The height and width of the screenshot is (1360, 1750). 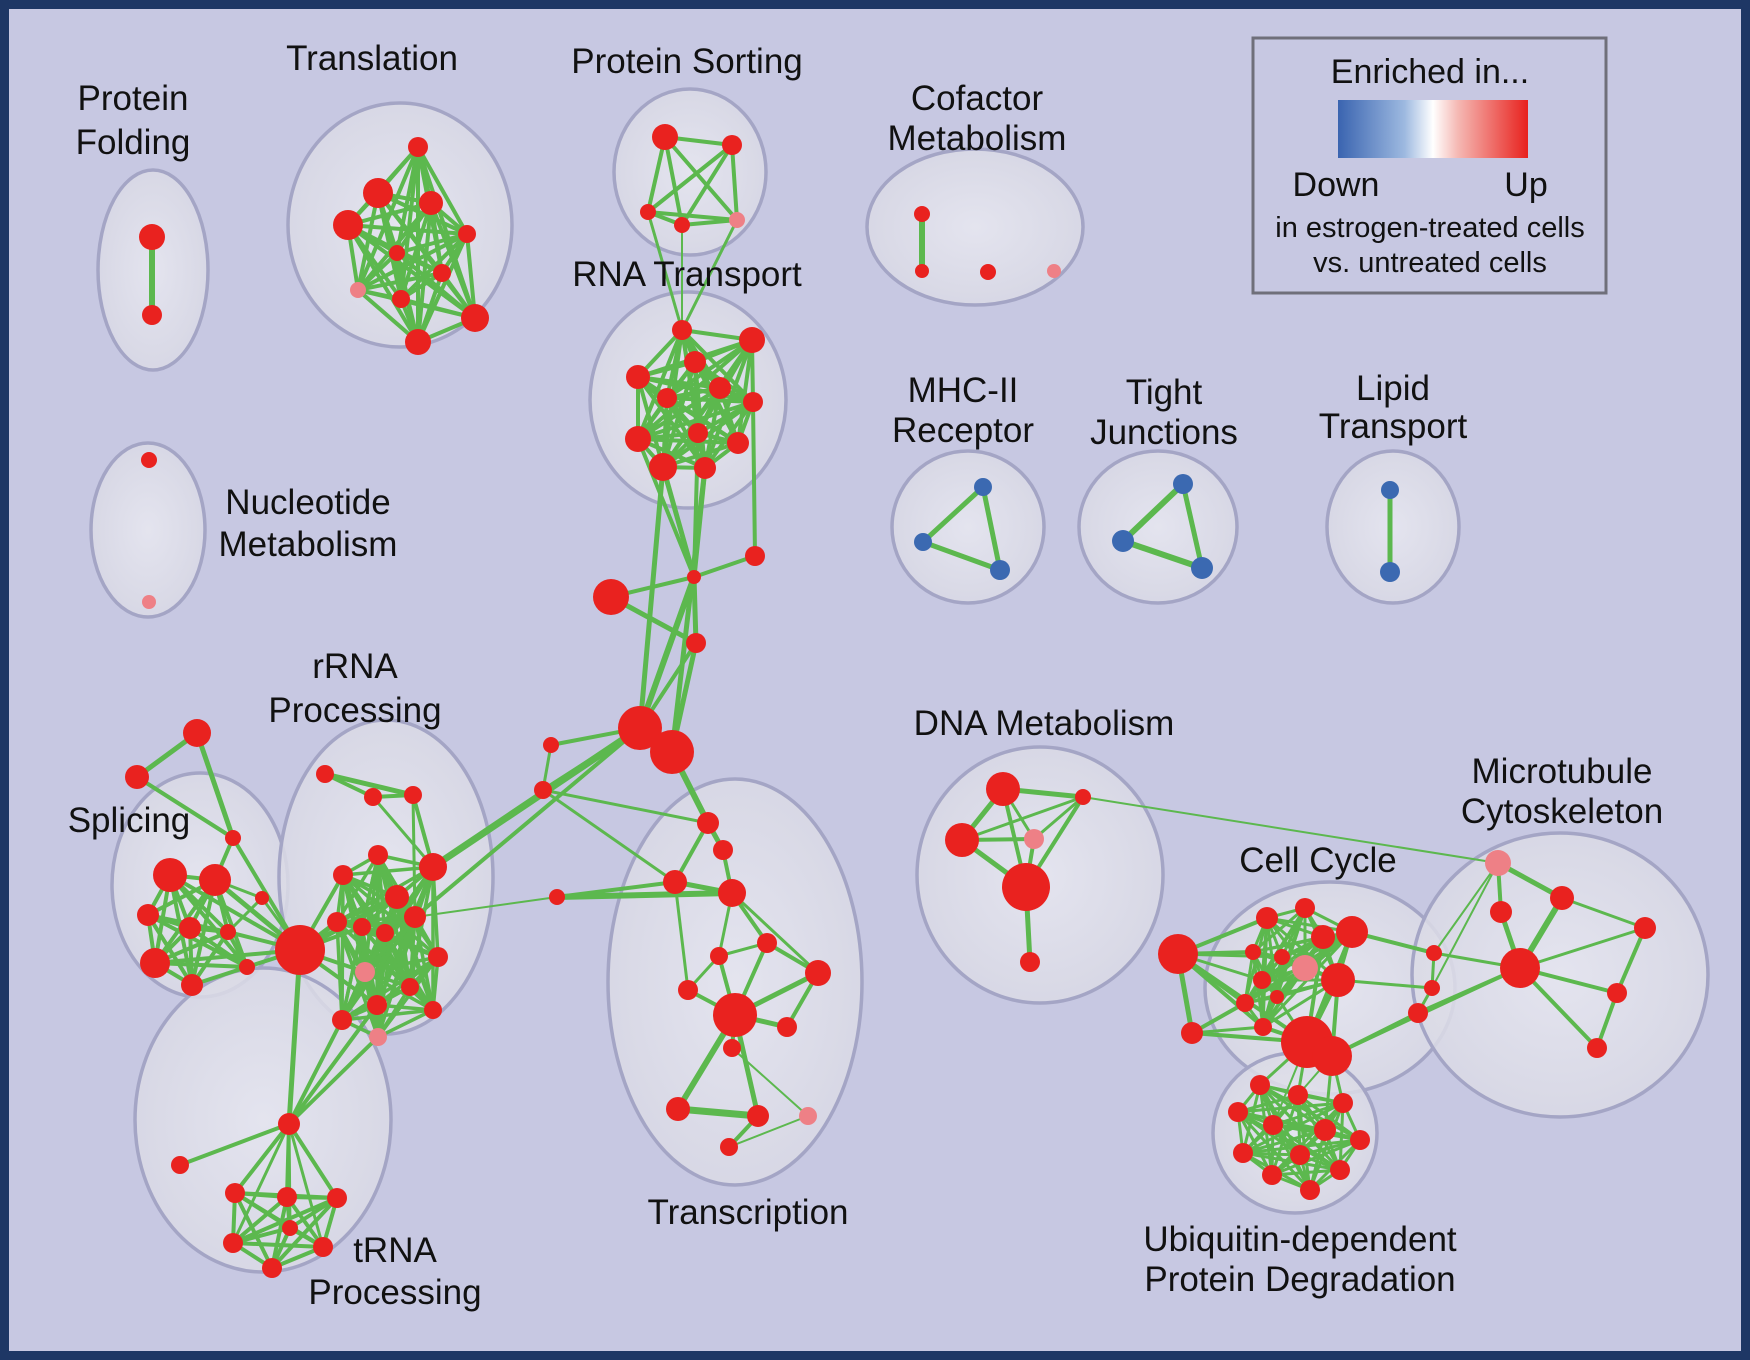 What do you see at coordinates (1332, 1056) in the screenshot?
I see `node-cch2` at bounding box center [1332, 1056].